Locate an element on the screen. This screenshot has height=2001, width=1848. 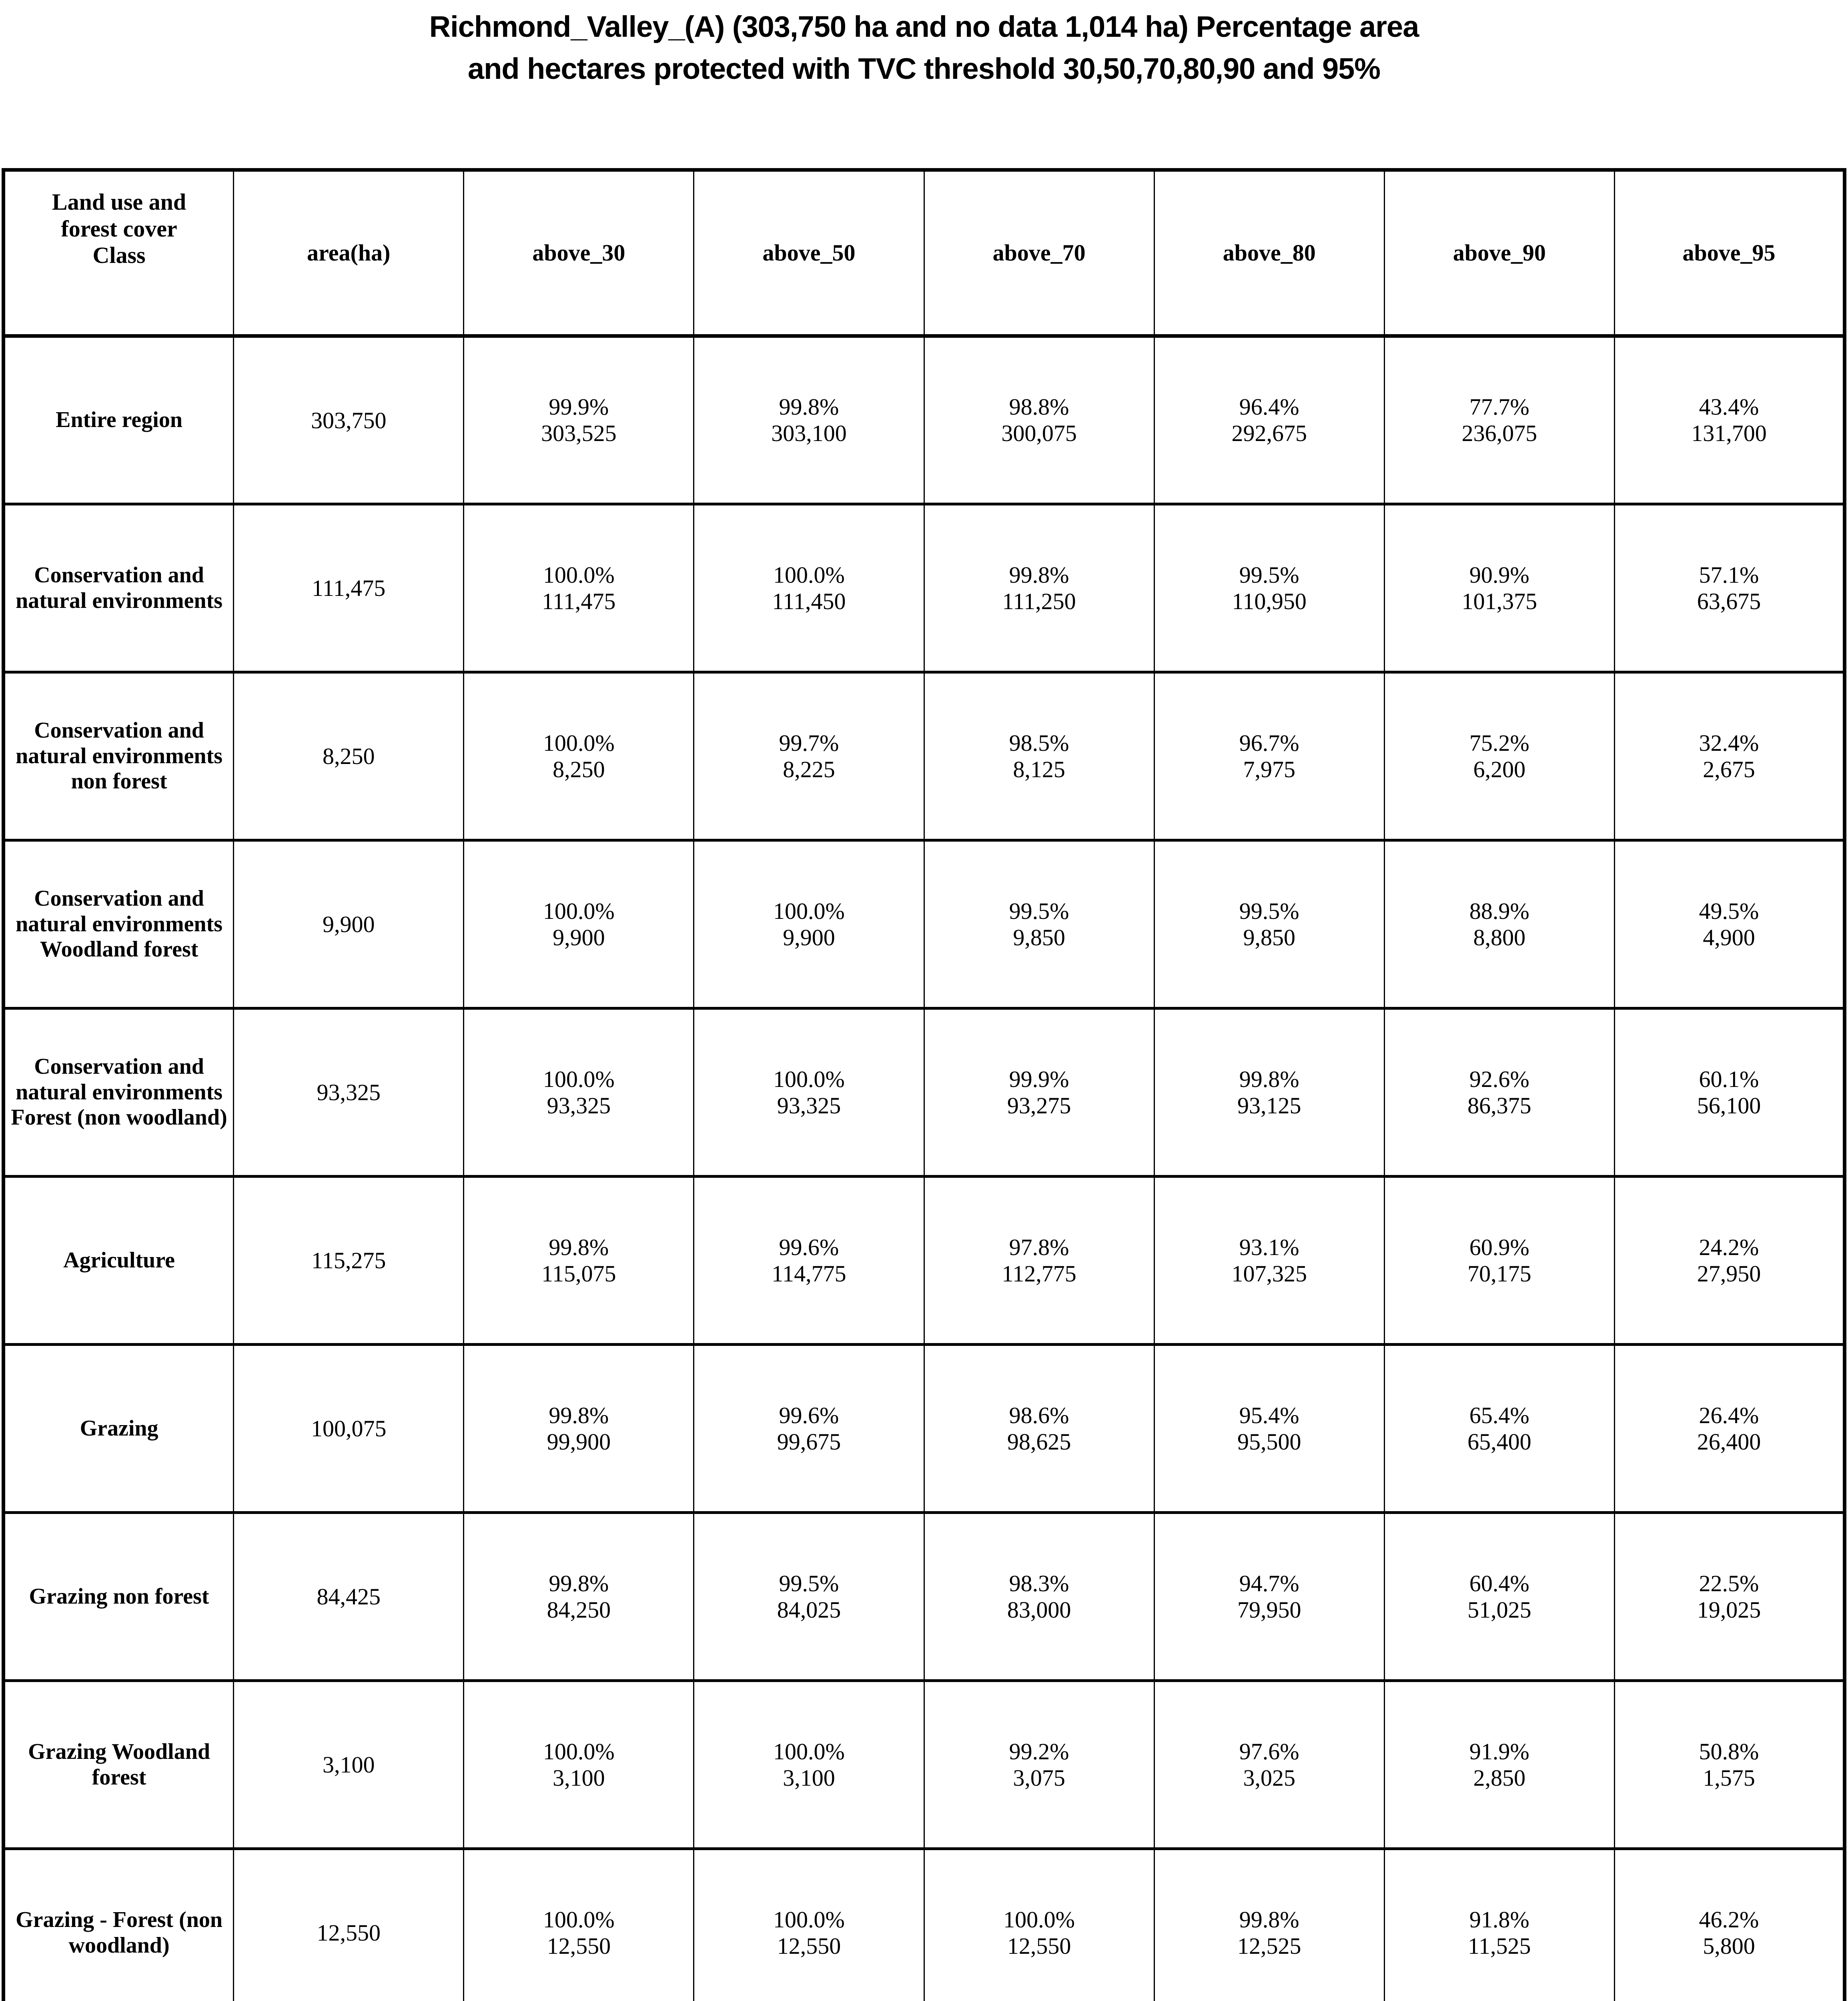
hectares-value: 303,100 is located at coordinates (809, 433).